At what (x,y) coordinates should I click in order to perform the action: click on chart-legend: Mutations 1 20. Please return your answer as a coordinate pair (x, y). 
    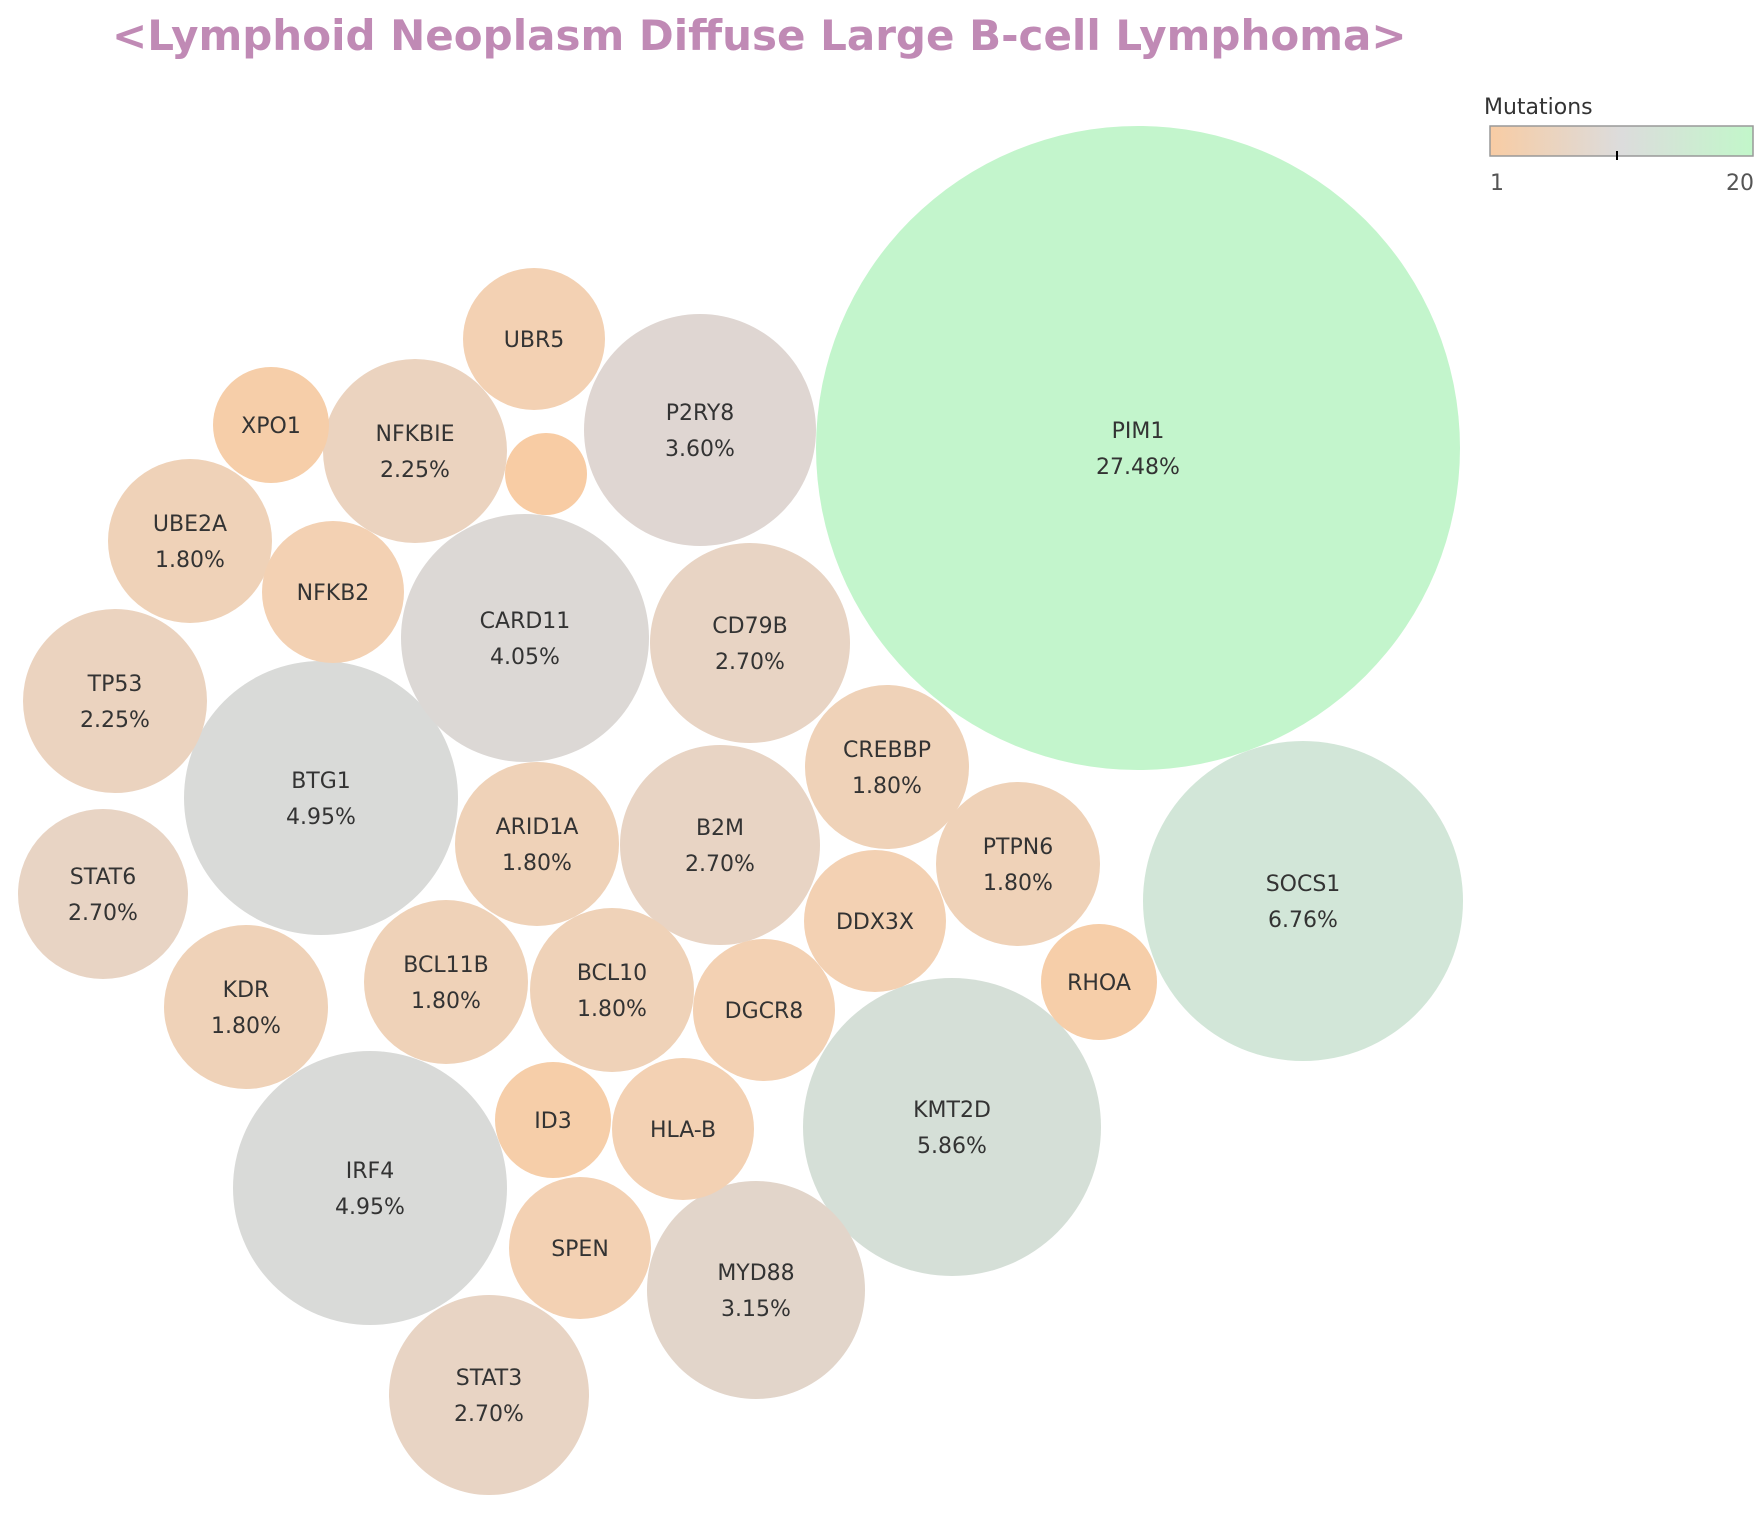
    Looking at the image, I should click on (1619, 145).